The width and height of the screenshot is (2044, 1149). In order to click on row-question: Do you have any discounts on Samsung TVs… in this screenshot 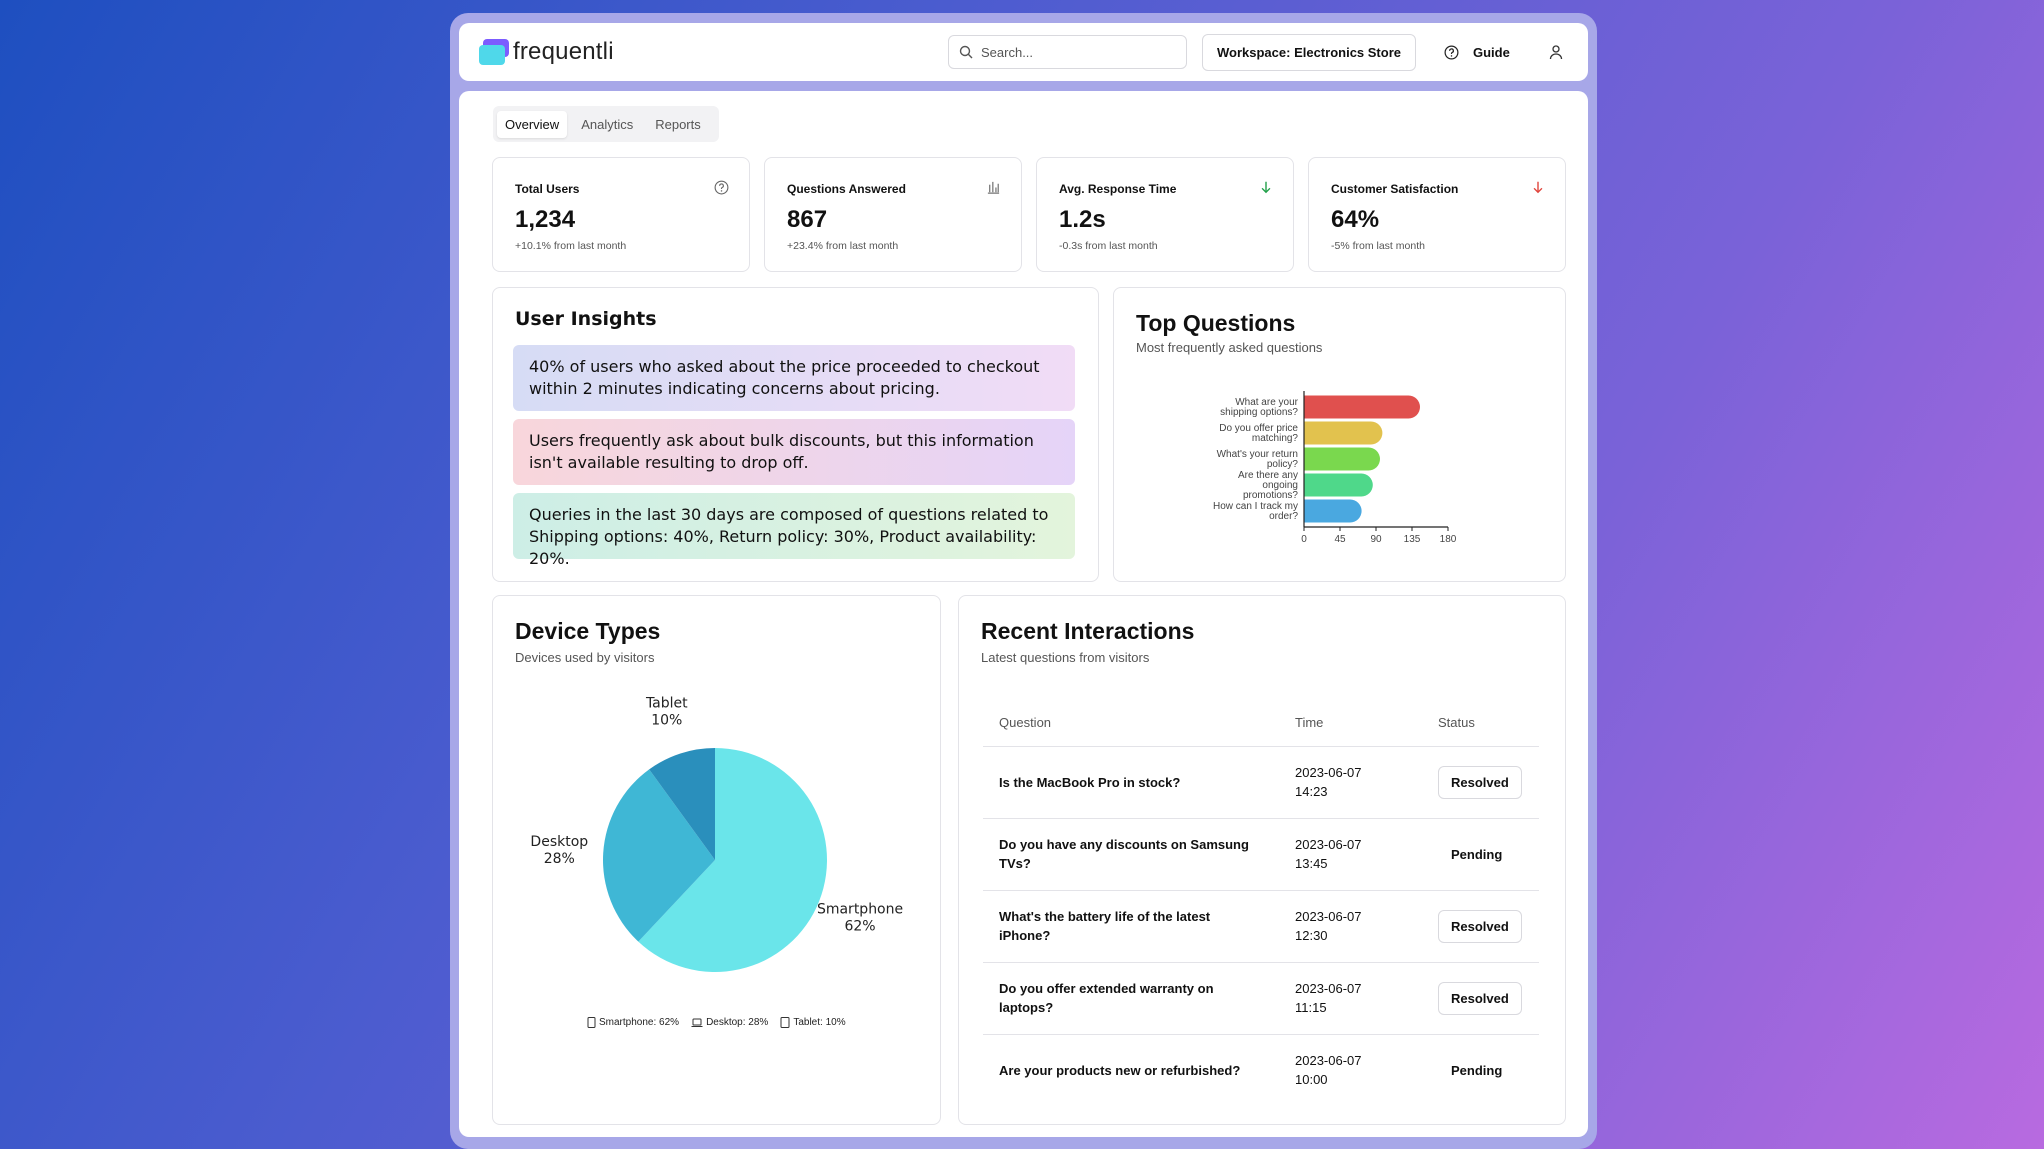, I will do `click(1131, 854)`.